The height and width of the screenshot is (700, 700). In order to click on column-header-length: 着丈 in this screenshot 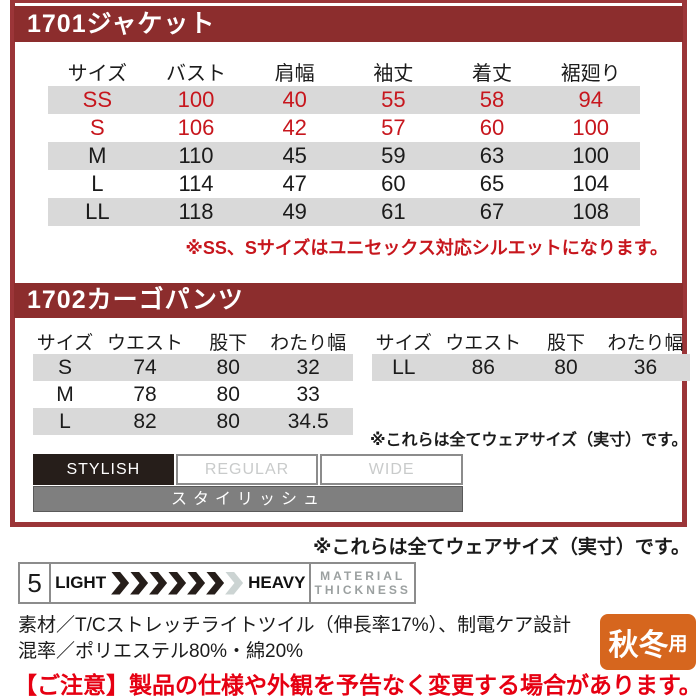, I will do `click(492, 73)`.